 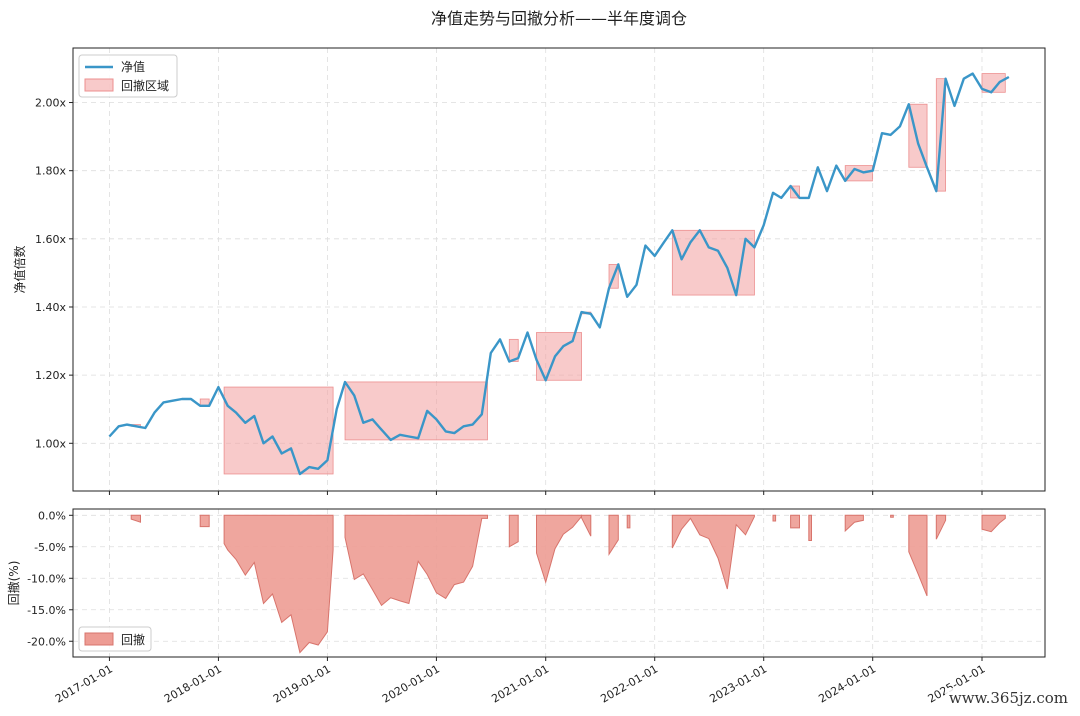 I want to click on watermark-text: www.365jz.com, so click(x=1008, y=698).